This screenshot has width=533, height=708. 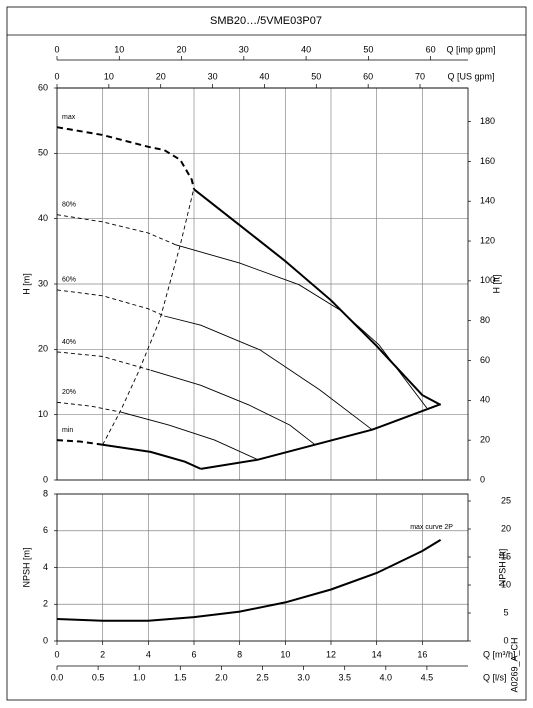 I want to click on x-tick-label: 8, so click(x=239, y=654).